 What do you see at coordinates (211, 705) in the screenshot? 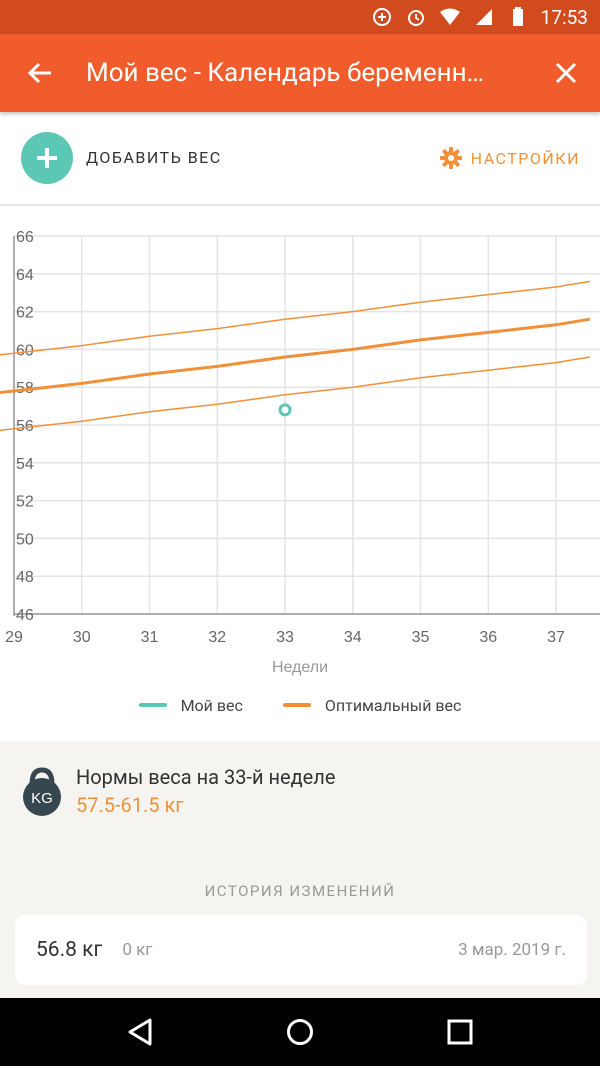
I see `legend-label-my-weight: Мой вес` at bounding box center [211, 705].